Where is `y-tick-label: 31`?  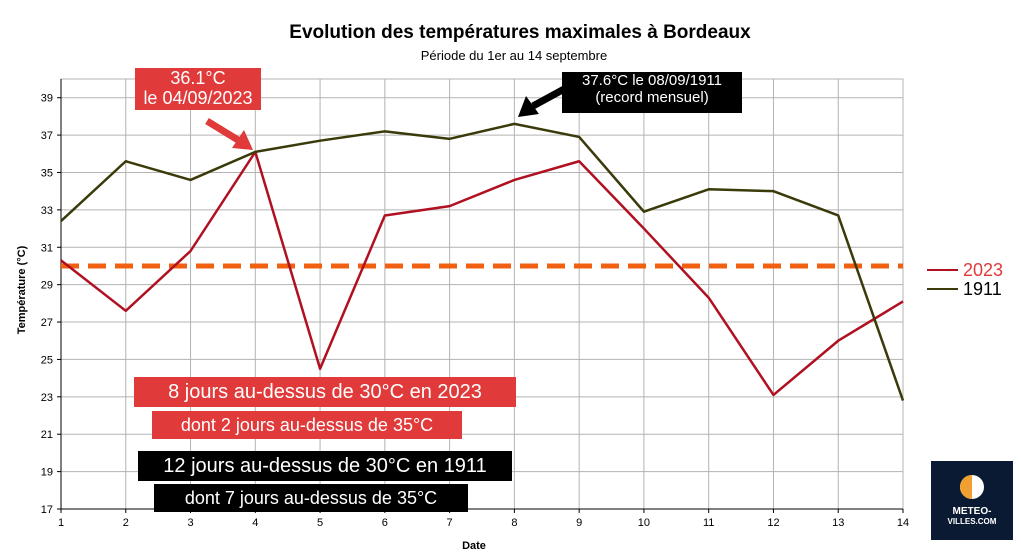
y-tick-label: 31 is located at coordinates (47, 248).